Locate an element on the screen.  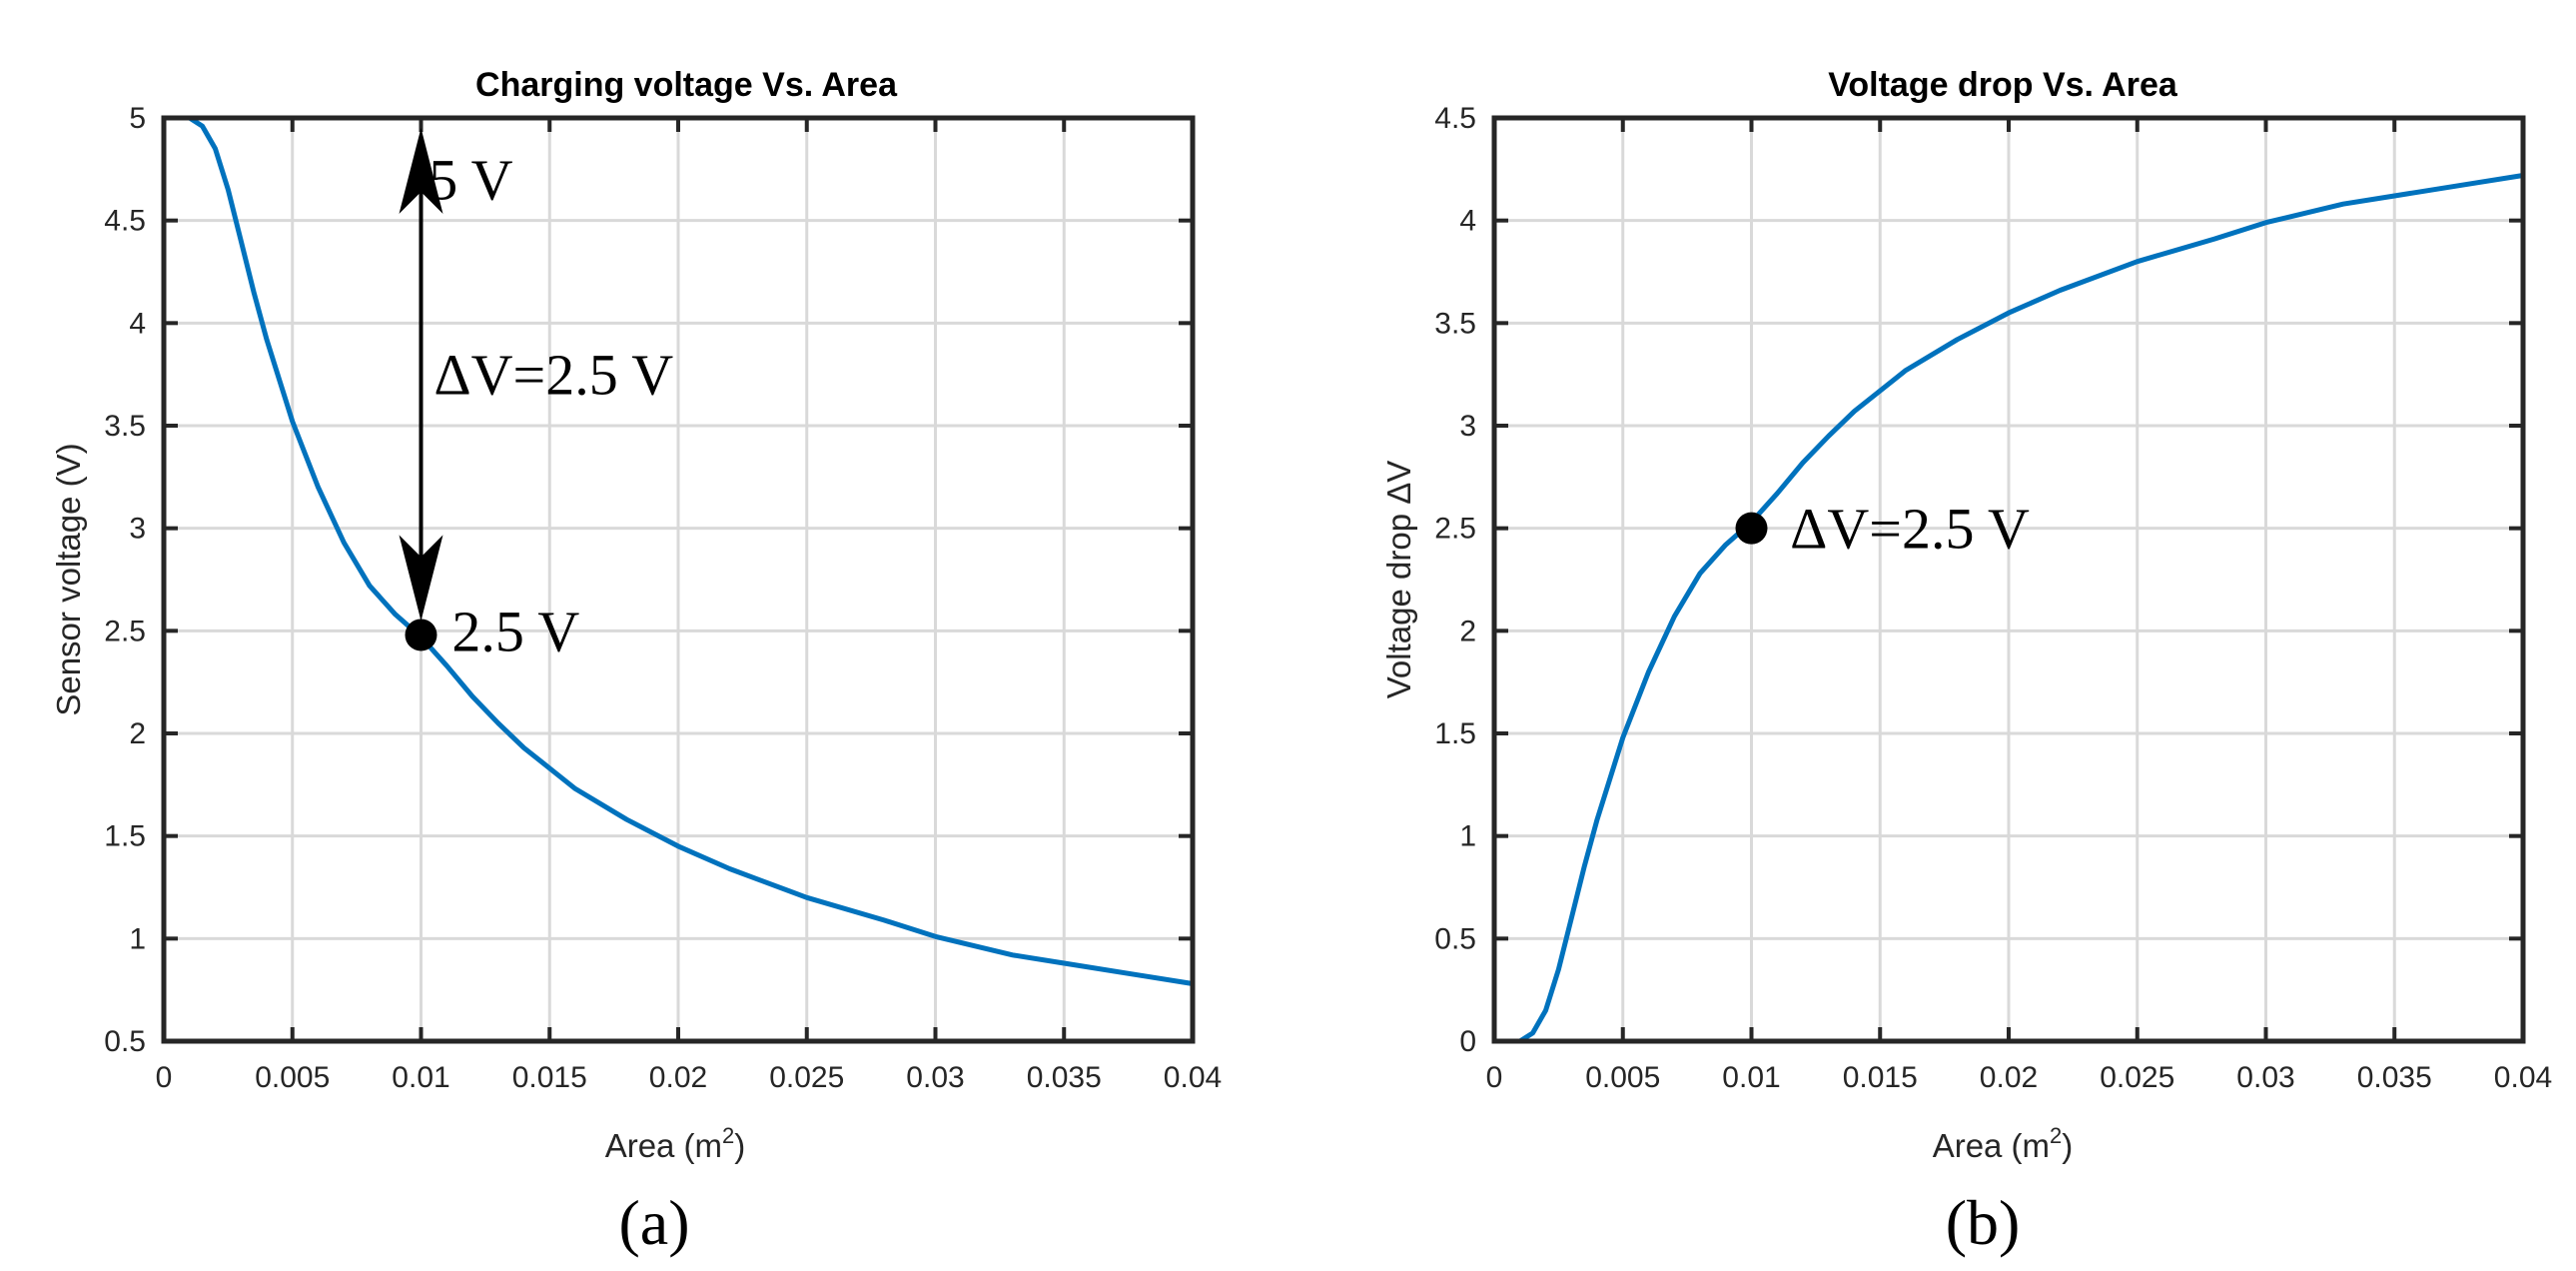
chart-b-x-axis-label: Area (m2) is located at coordinates (2004, 1143).